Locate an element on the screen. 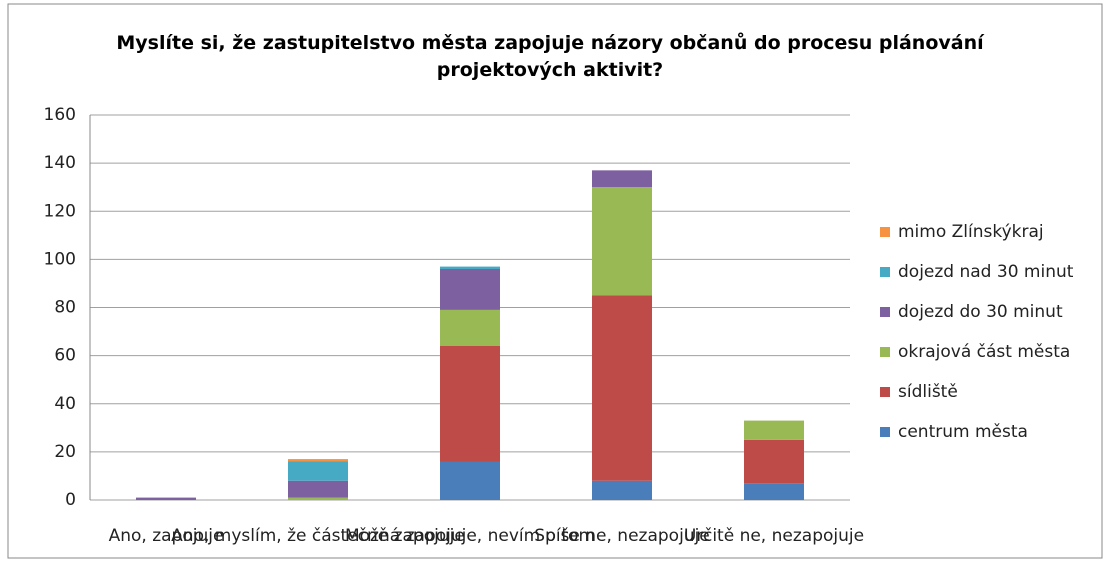 Image resolution: width=1109 pixels, height=565 pixels. y-tick-label: 60 is located at coordinates (65, 356).